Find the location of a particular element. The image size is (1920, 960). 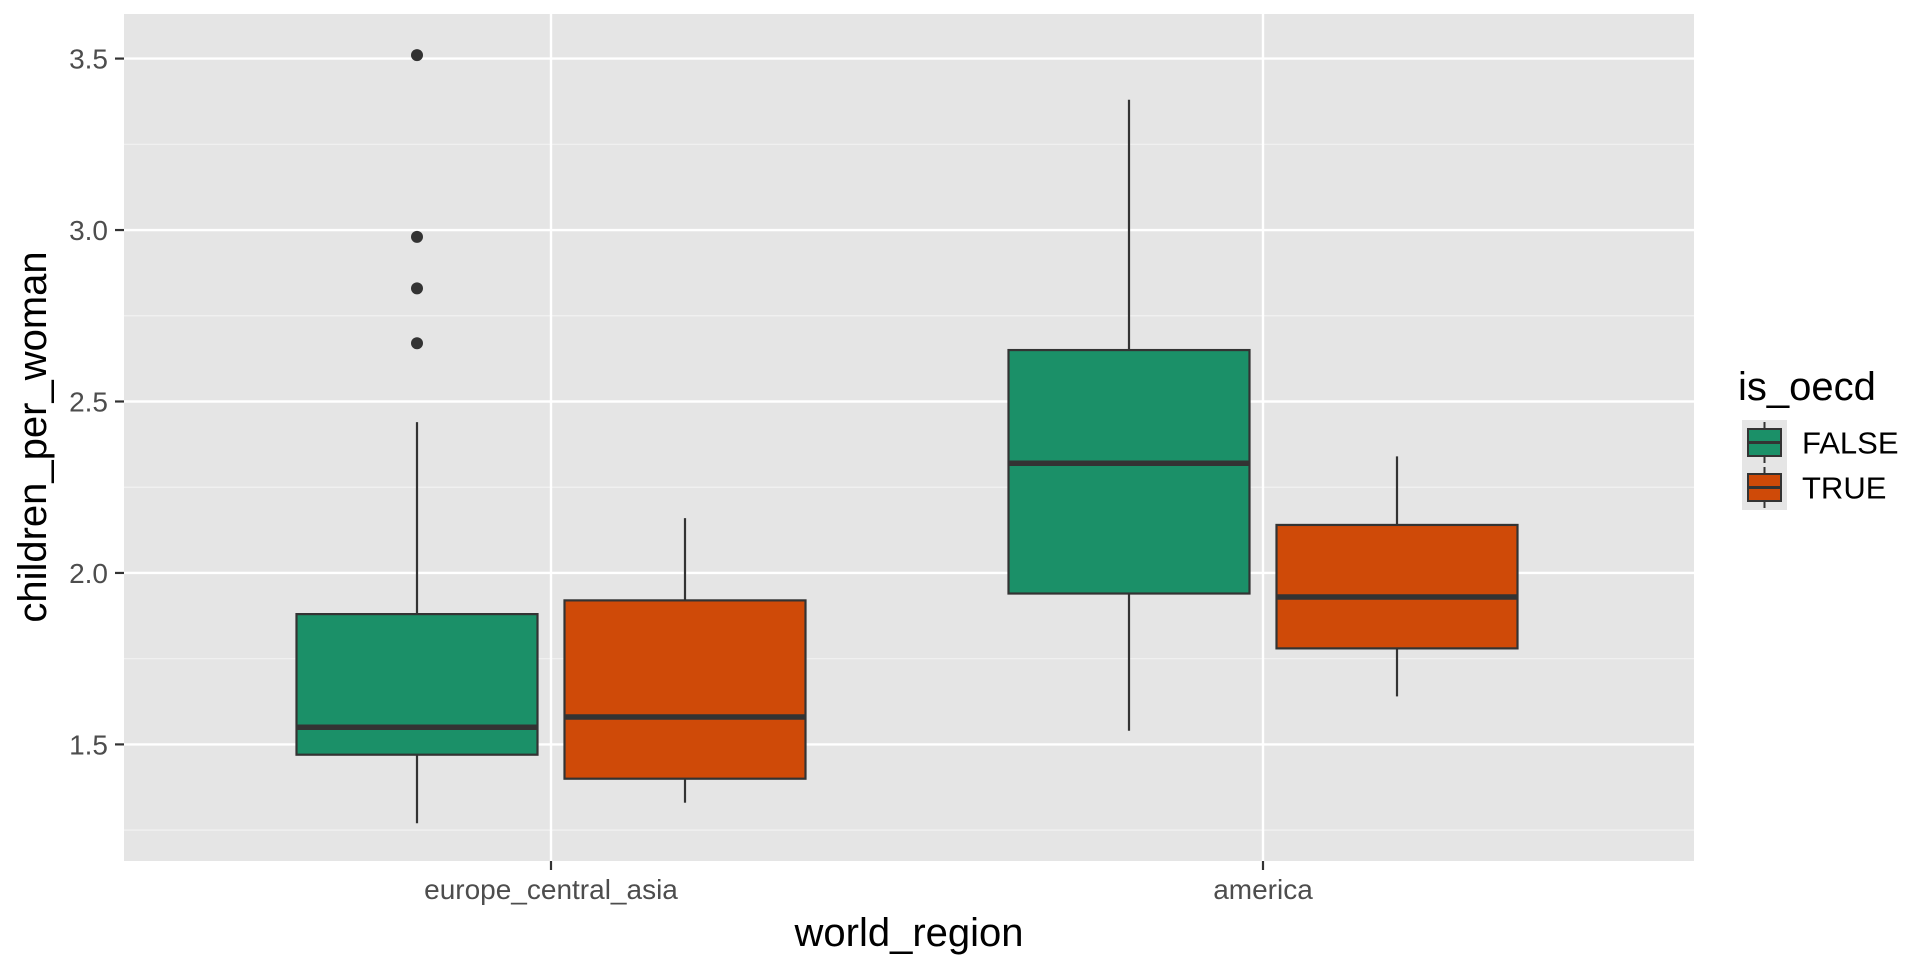

x-axis: europe_central_asia america is located at coordinates (868, 883).